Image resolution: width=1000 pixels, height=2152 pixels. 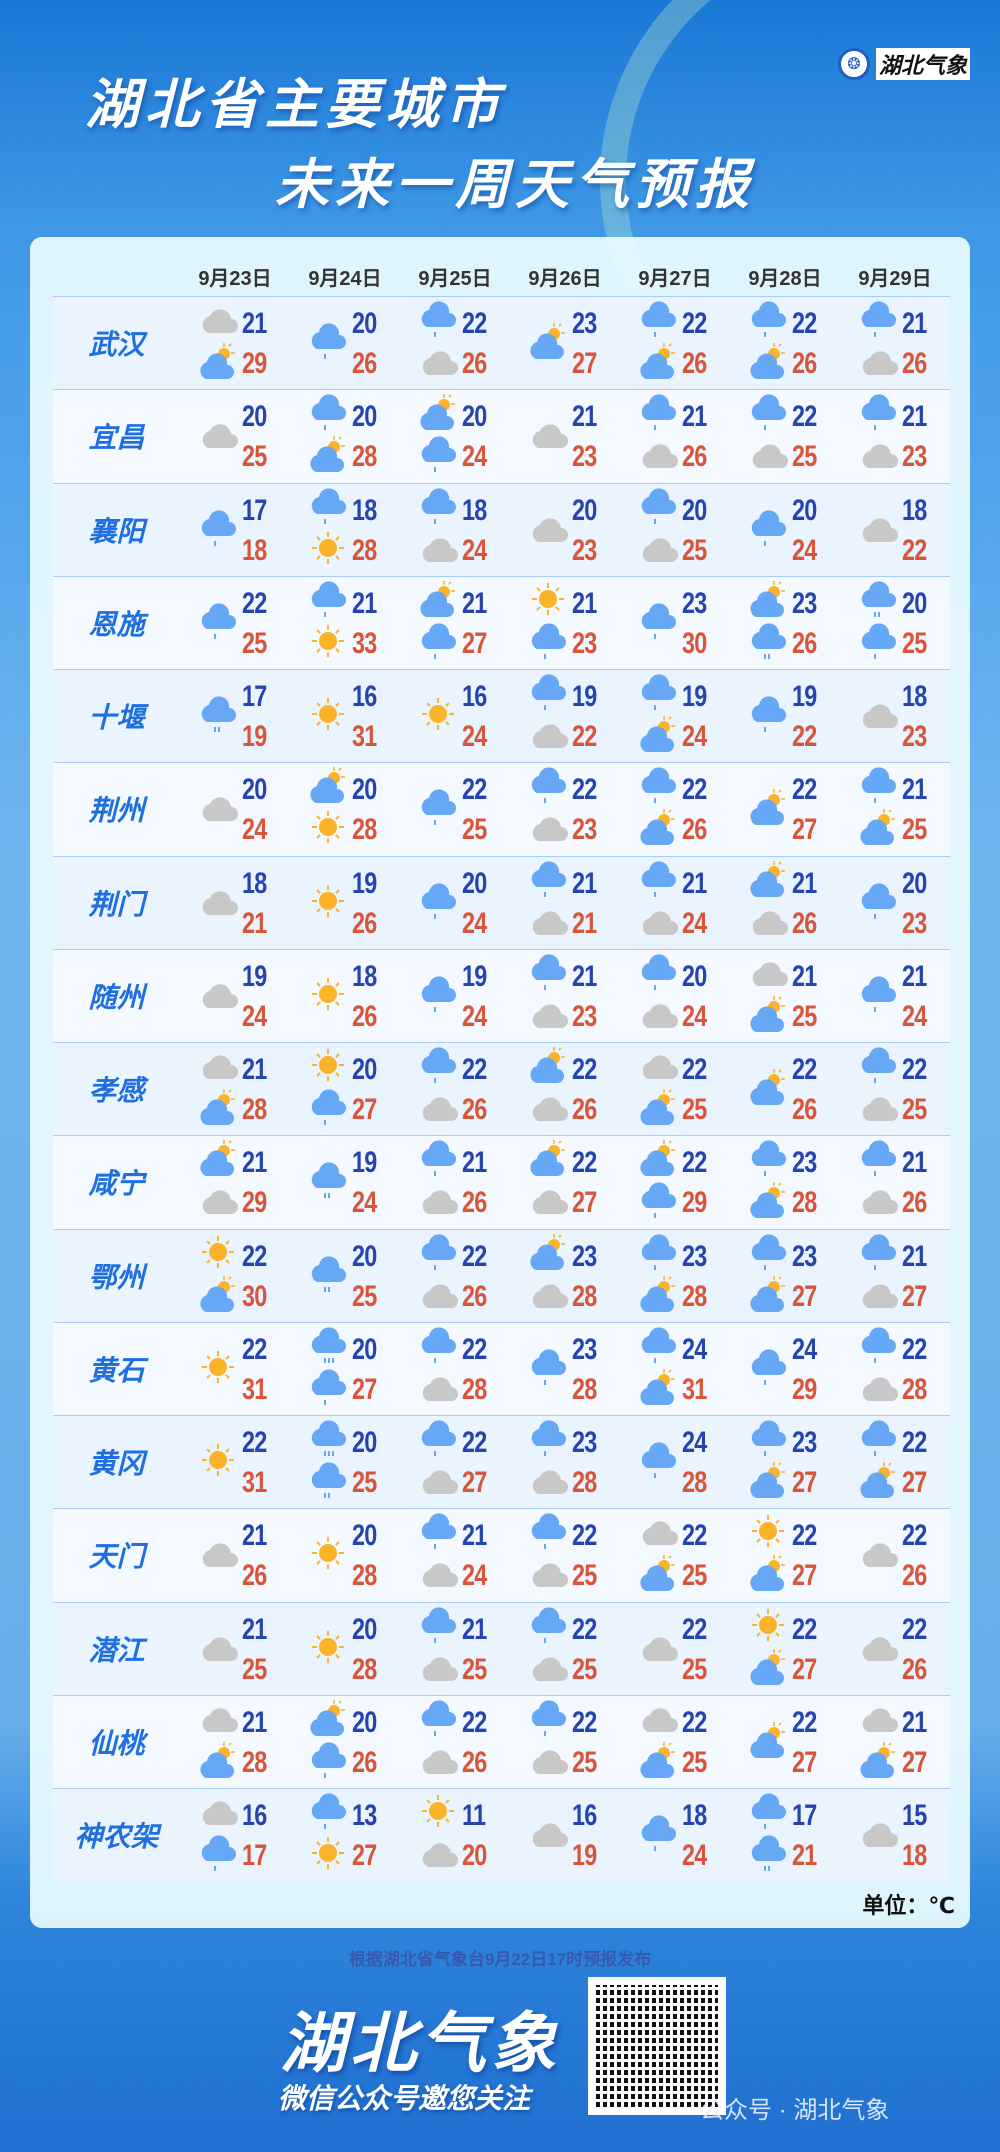 What do you see at coordinates (254, 1815) in the screenshot?
I see `low-temp: 16` at bounding box center [254, 1815].